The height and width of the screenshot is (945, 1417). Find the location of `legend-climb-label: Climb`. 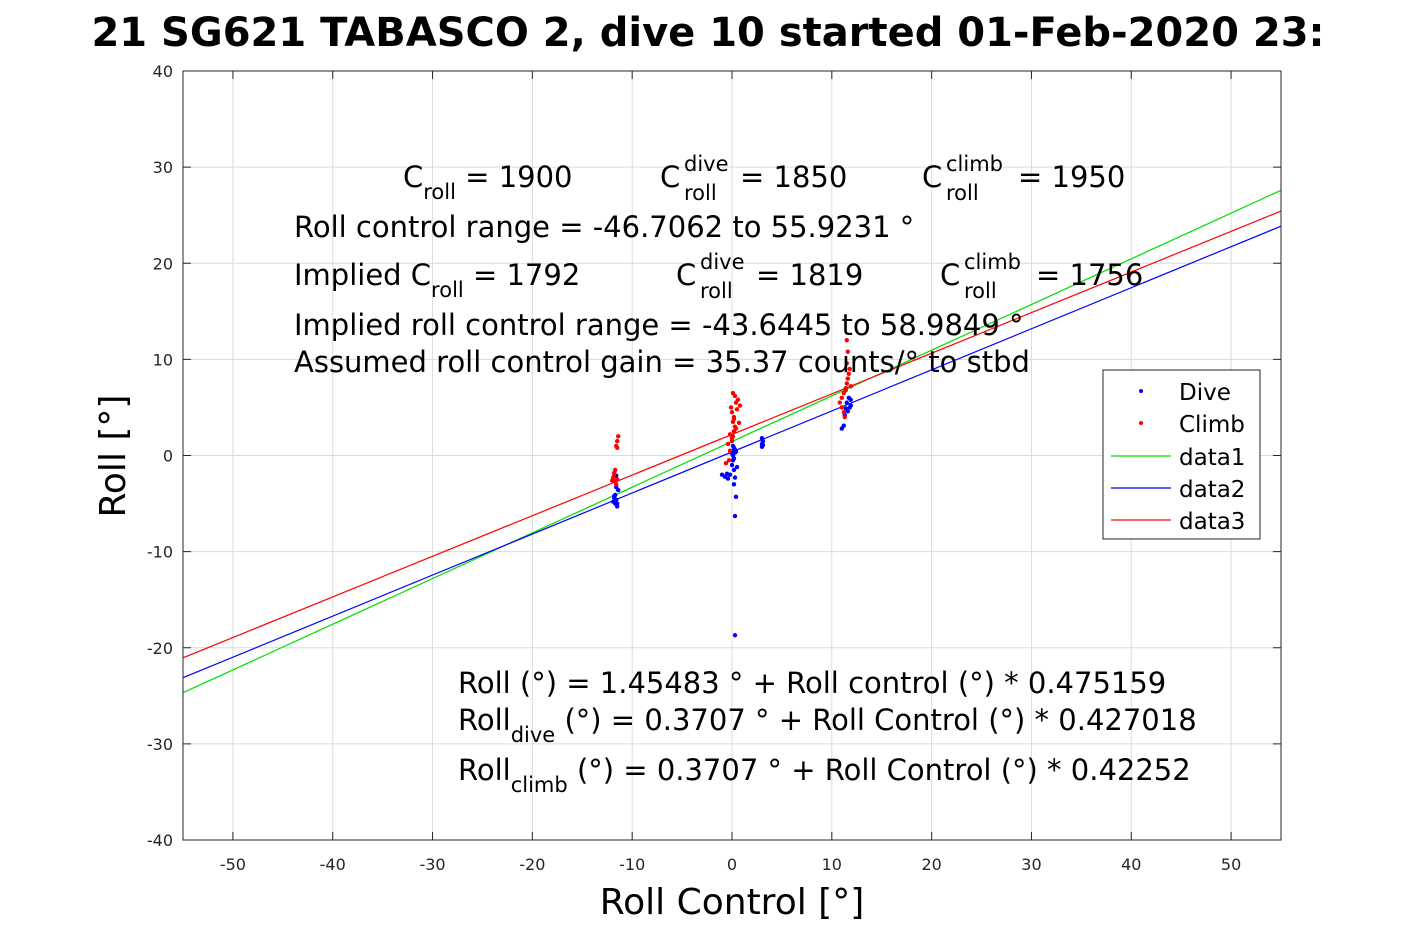

legend-climb-label: Climb is located at coordinates (1212, 425).